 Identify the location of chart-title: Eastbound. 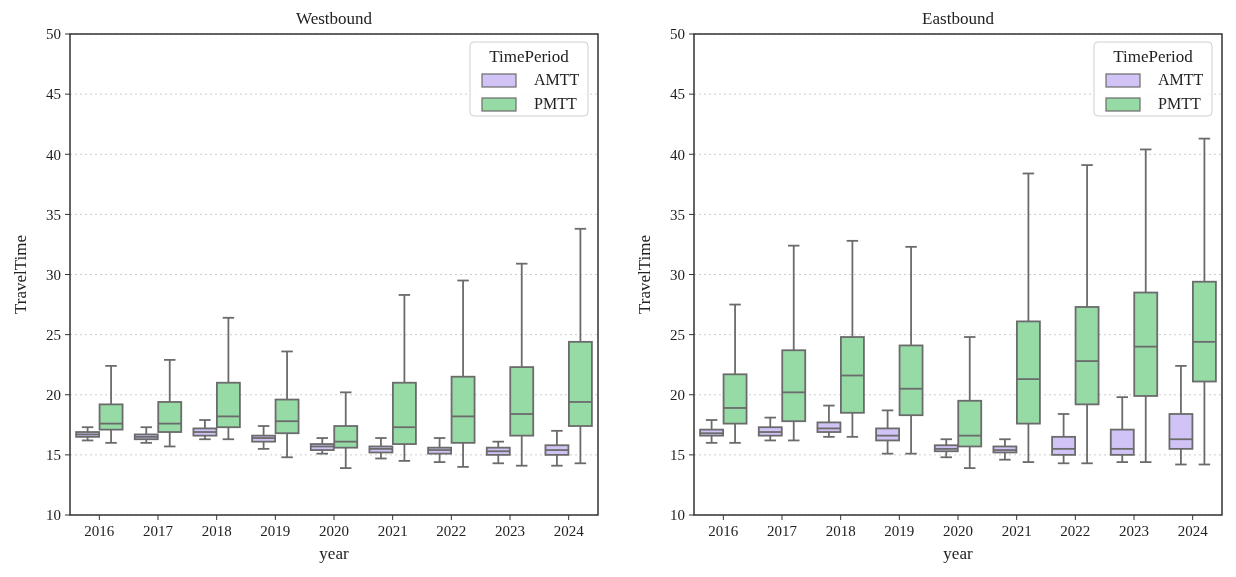
(958, 18).